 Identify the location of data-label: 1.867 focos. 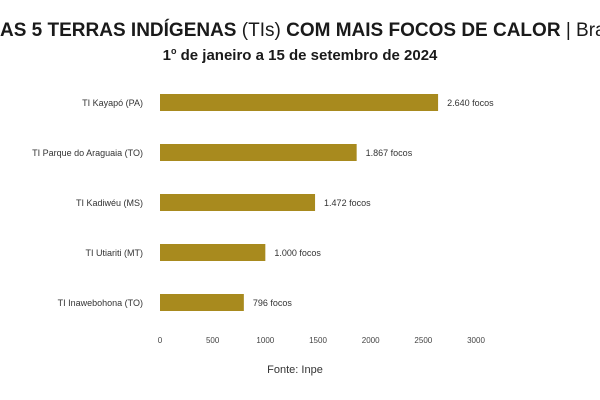
(389, 153).